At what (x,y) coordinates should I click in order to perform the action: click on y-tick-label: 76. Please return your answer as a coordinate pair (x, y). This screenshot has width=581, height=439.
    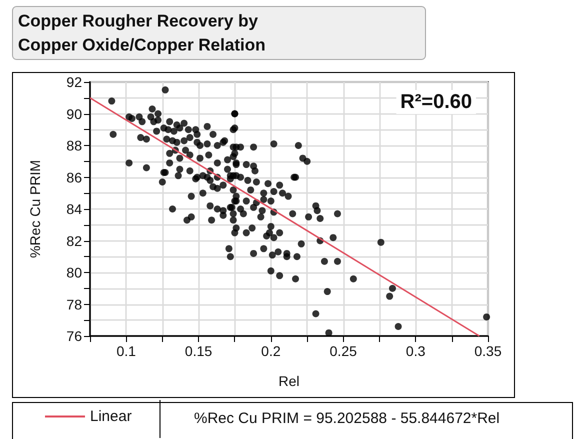
    Looking at the image, I should click on (74, 336).